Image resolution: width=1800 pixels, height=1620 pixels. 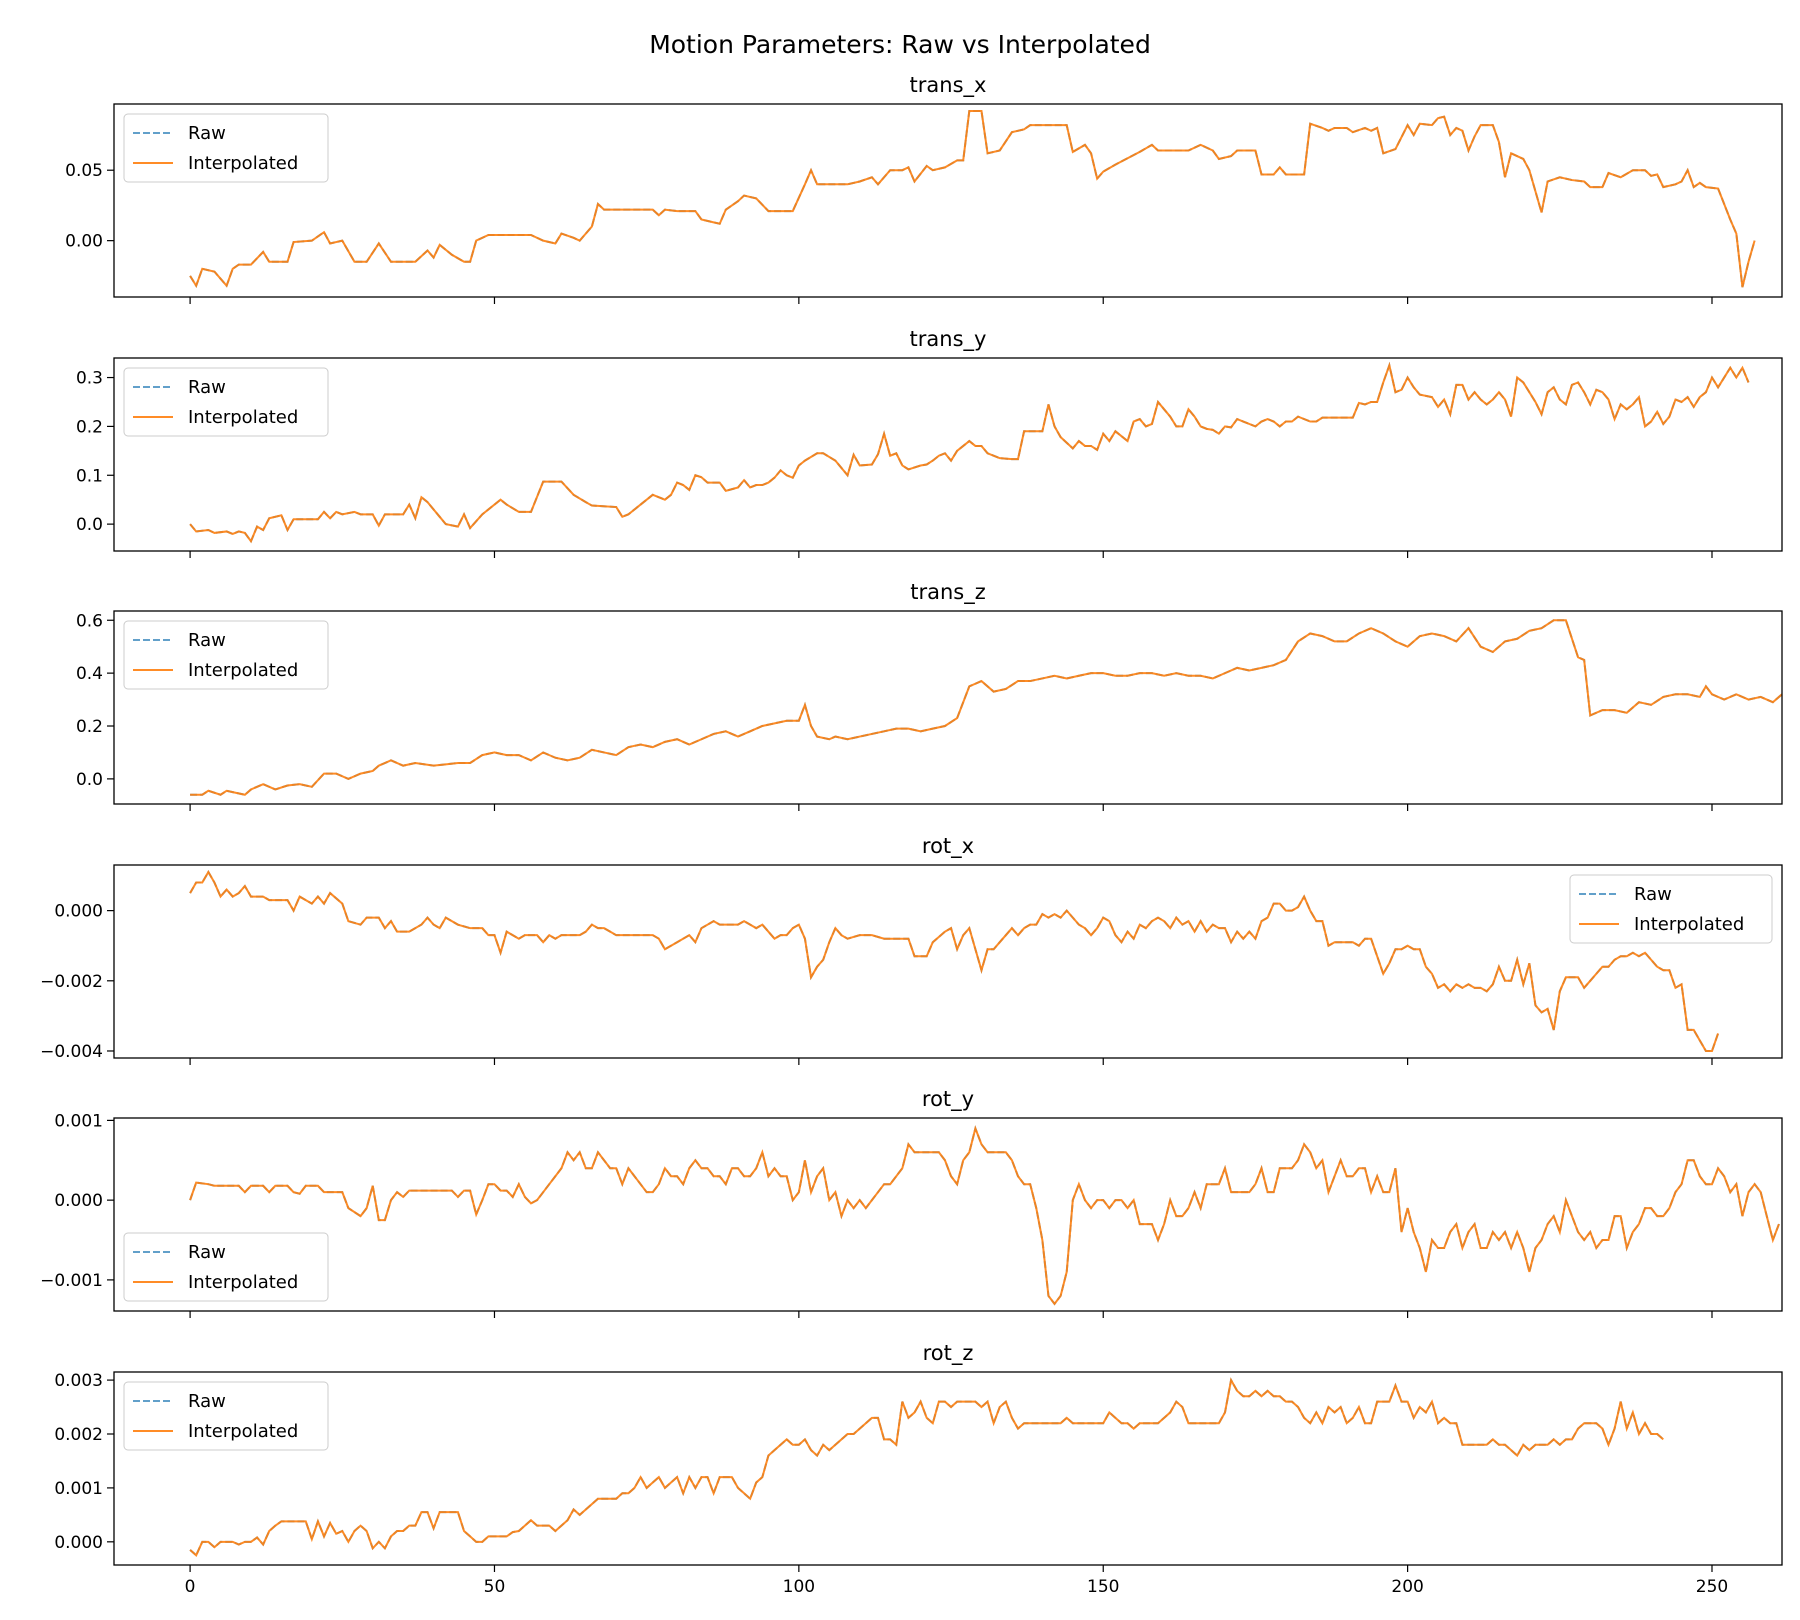 What do you see at coordinates (89, 379) in the screenshot?
I see `y-tick-label: 0.3` at bounding box center [89, 379].